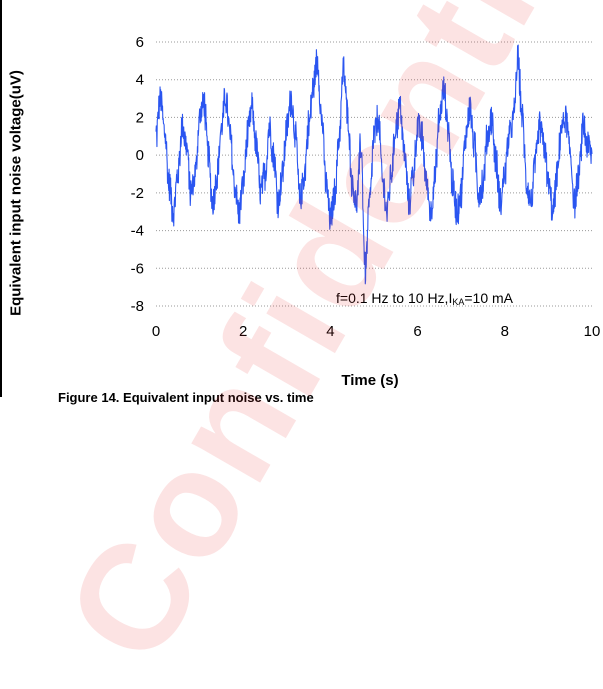  Describe the element at coordinates (140, 117) in the screenshot. I see `y-tick-label: 2` at that location.